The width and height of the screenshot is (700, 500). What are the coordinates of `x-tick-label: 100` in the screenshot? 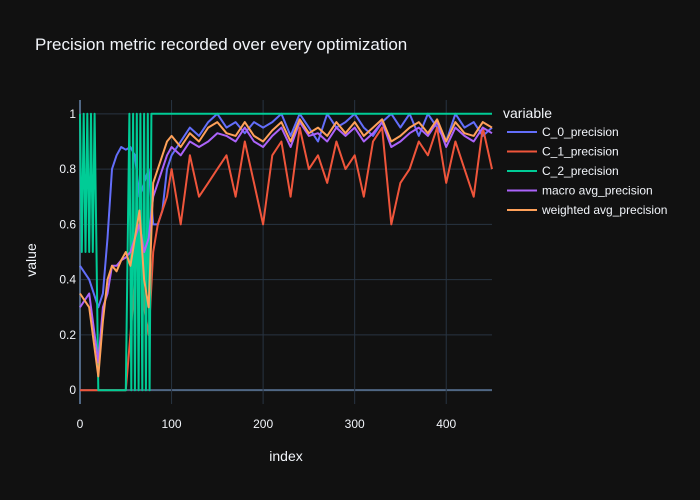 It's located at (172, 424).